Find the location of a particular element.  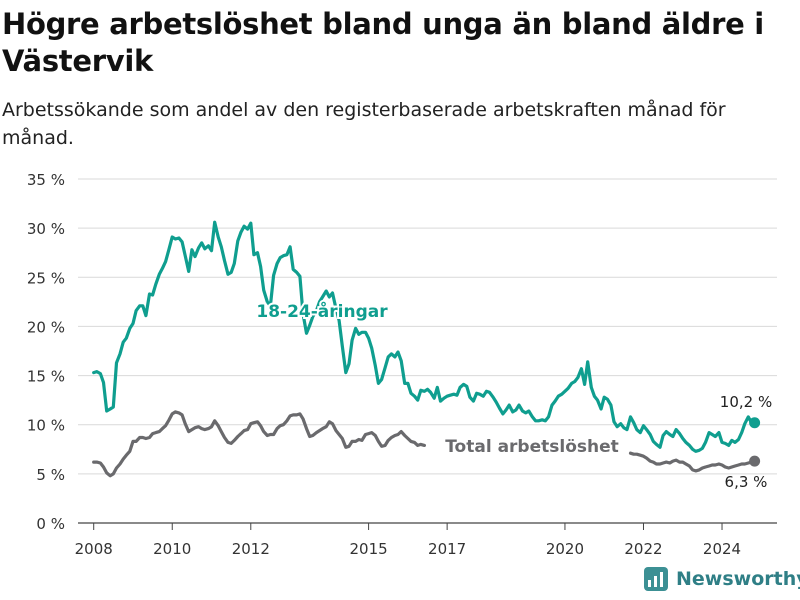

x-axis: 2008 2010 2012 2015 2017 2020 2022 2024 is located at coordinates (408, 540).